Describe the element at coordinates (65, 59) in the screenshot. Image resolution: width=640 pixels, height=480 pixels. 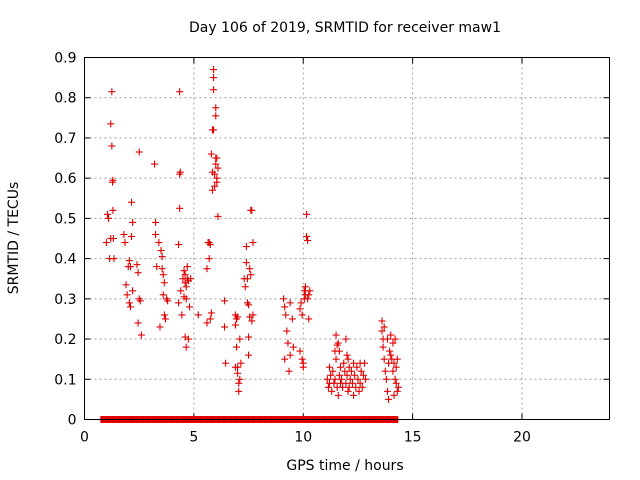
I see `y-tick-label: 0.9` at that location.